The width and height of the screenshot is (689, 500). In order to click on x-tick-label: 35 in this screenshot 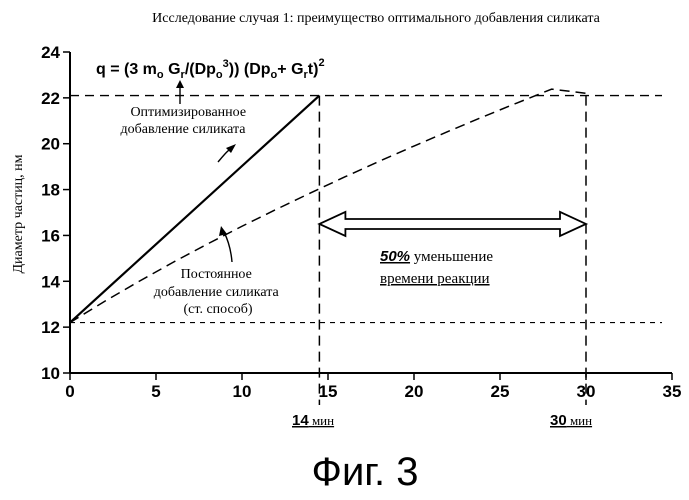, I will do `click(672, 391)`.